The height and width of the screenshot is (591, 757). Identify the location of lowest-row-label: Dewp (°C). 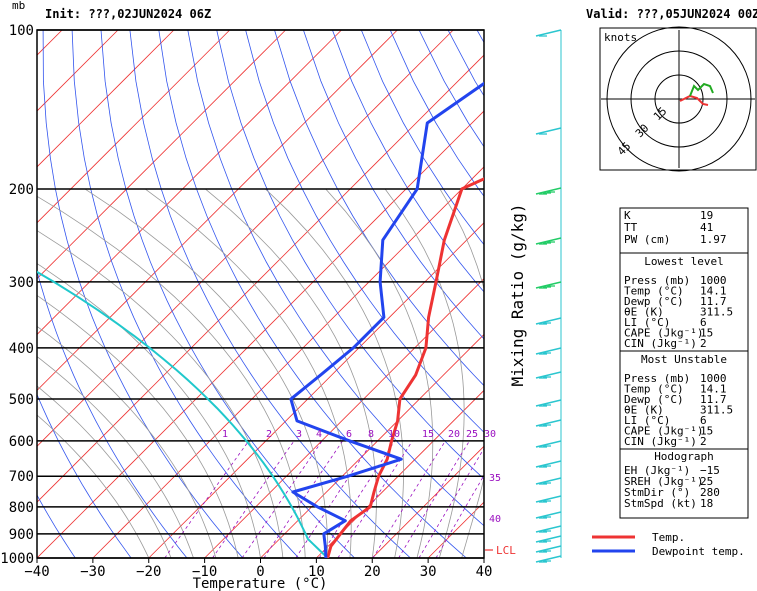
(654, 301).